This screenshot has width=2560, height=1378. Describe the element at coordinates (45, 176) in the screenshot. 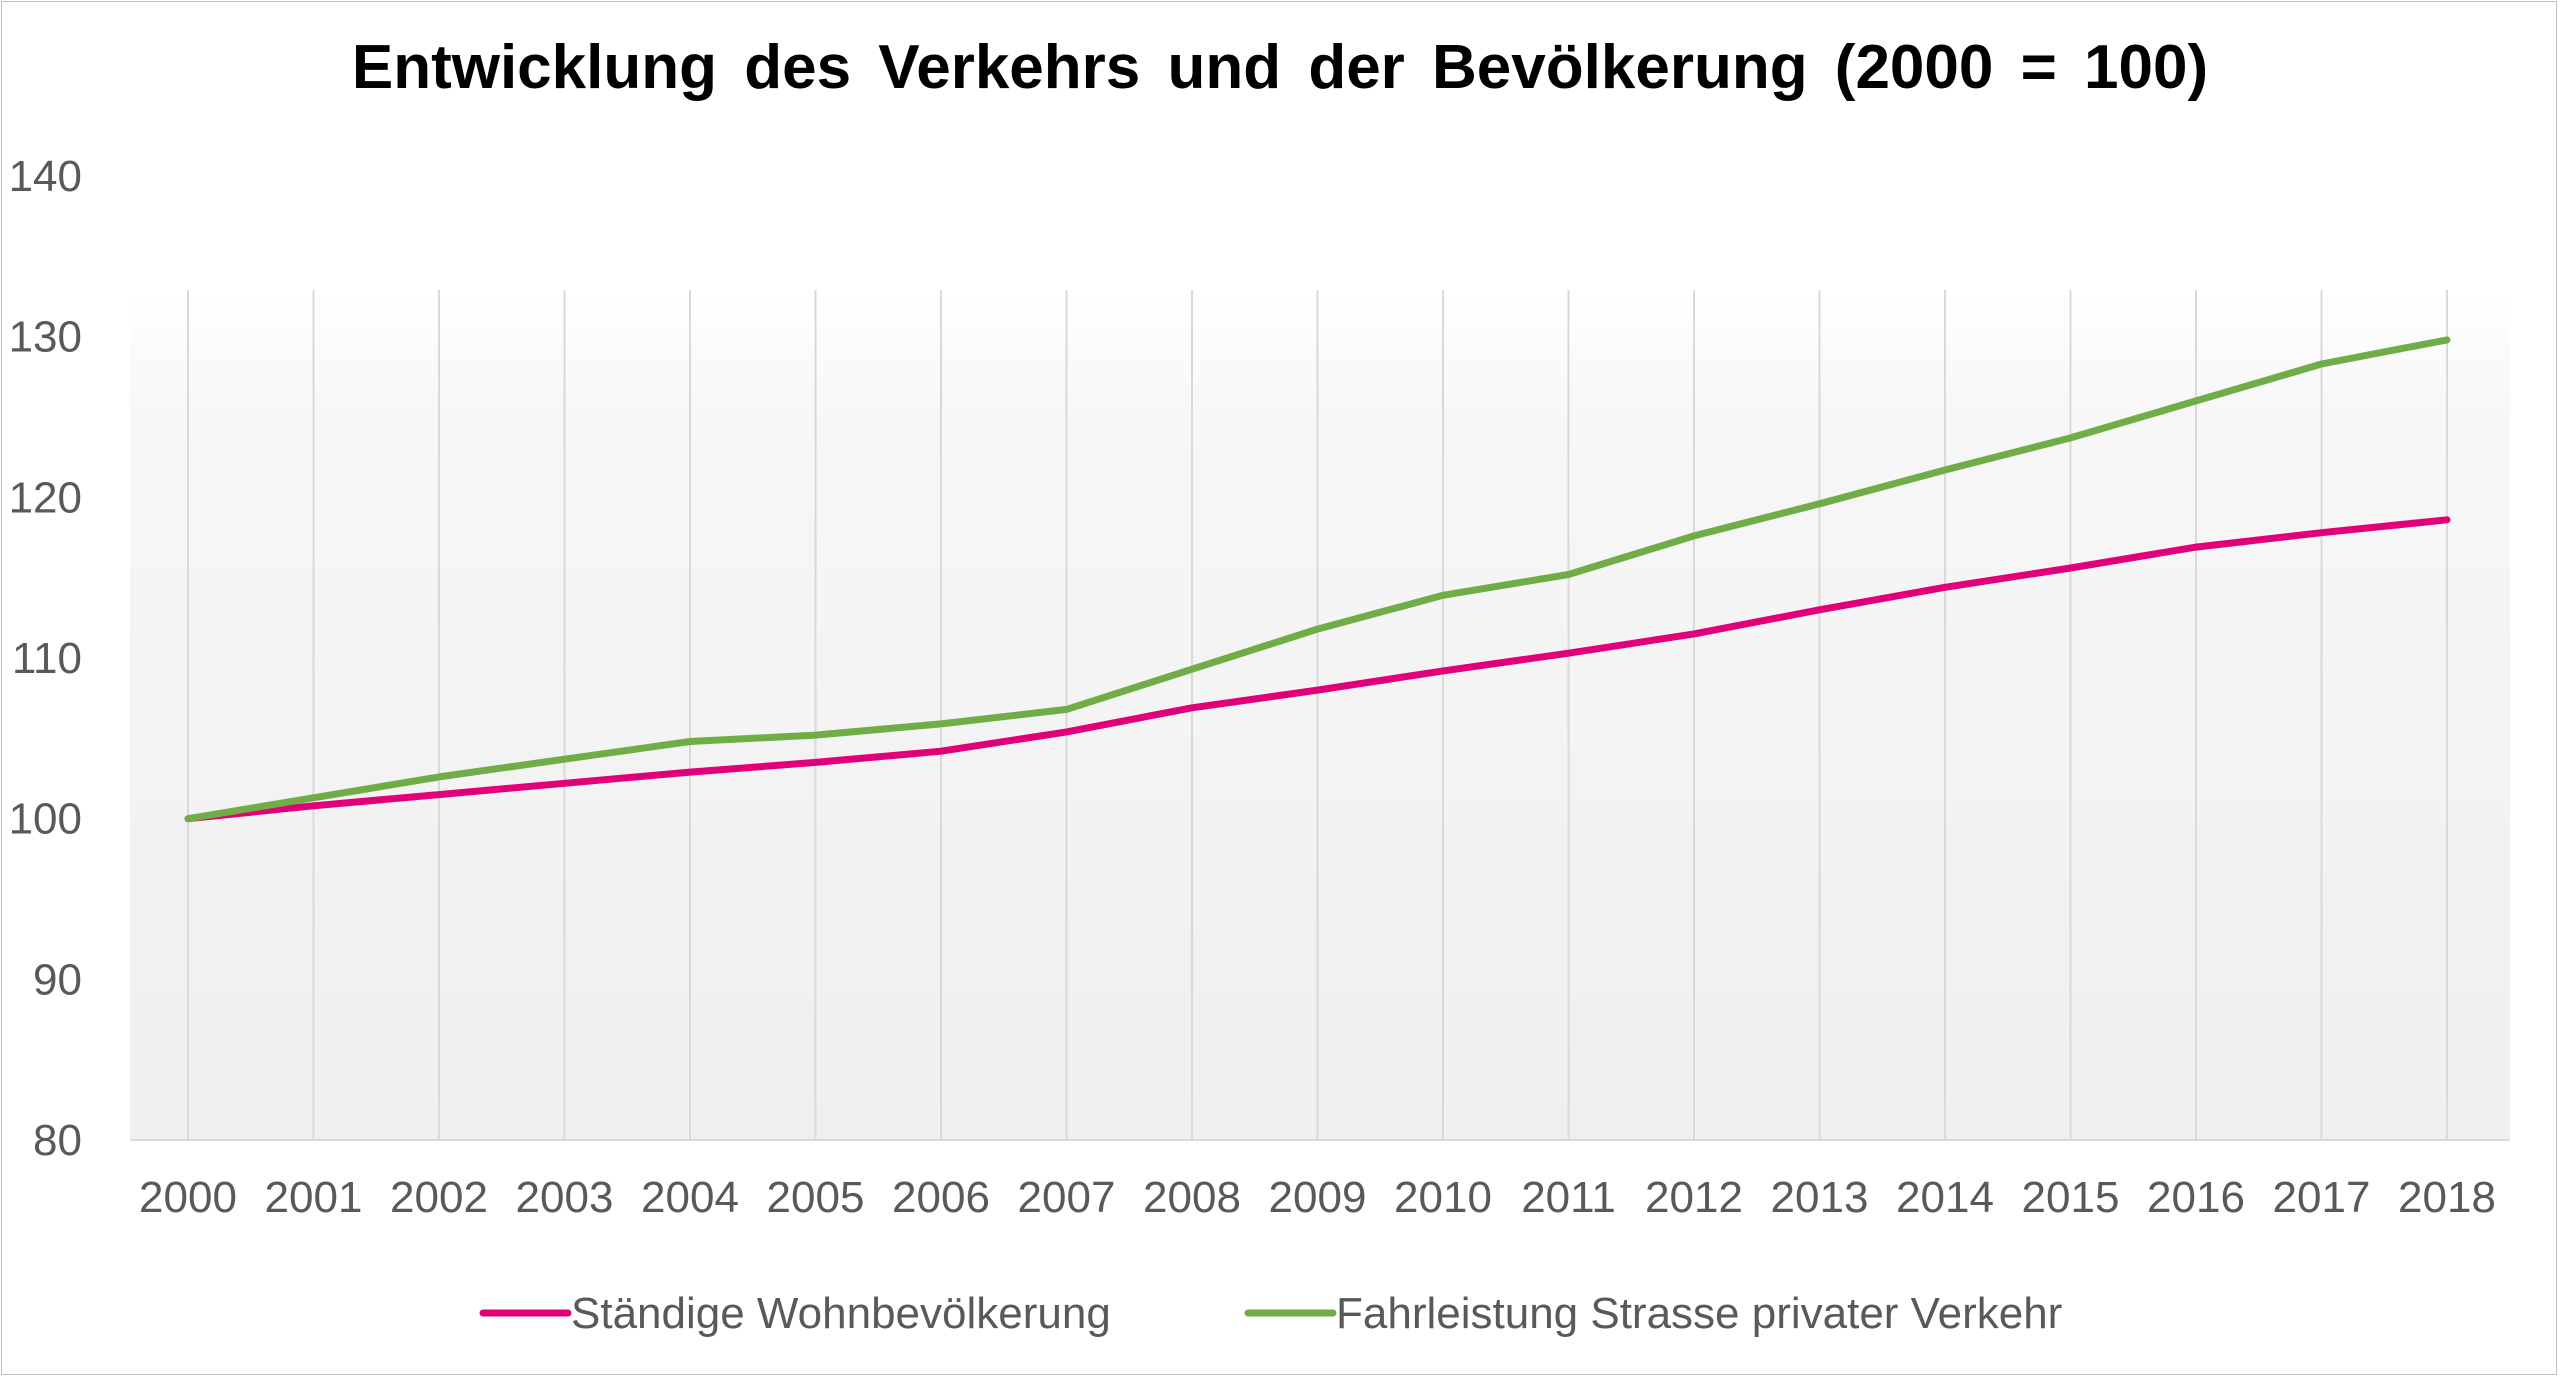

I see `y-tick-label: 140` at that location.